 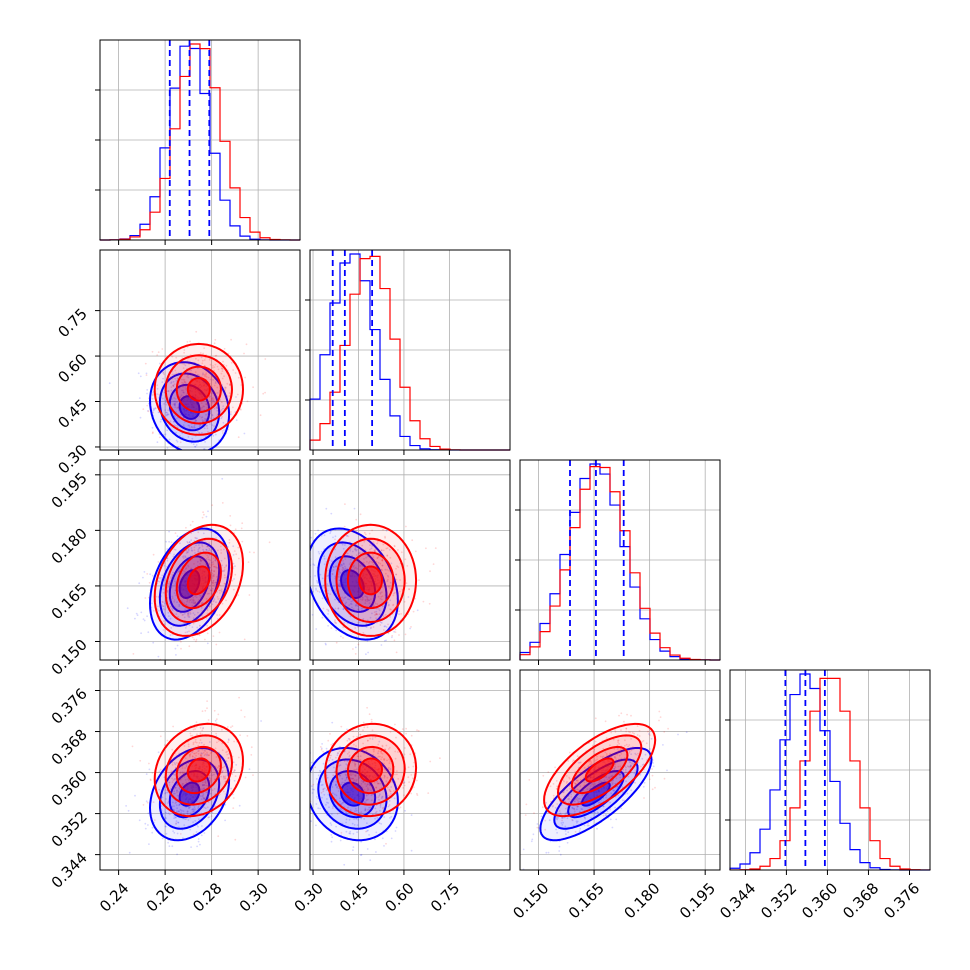 I want to click on x-tick-label: 0.28, so click(x=207, y=897).